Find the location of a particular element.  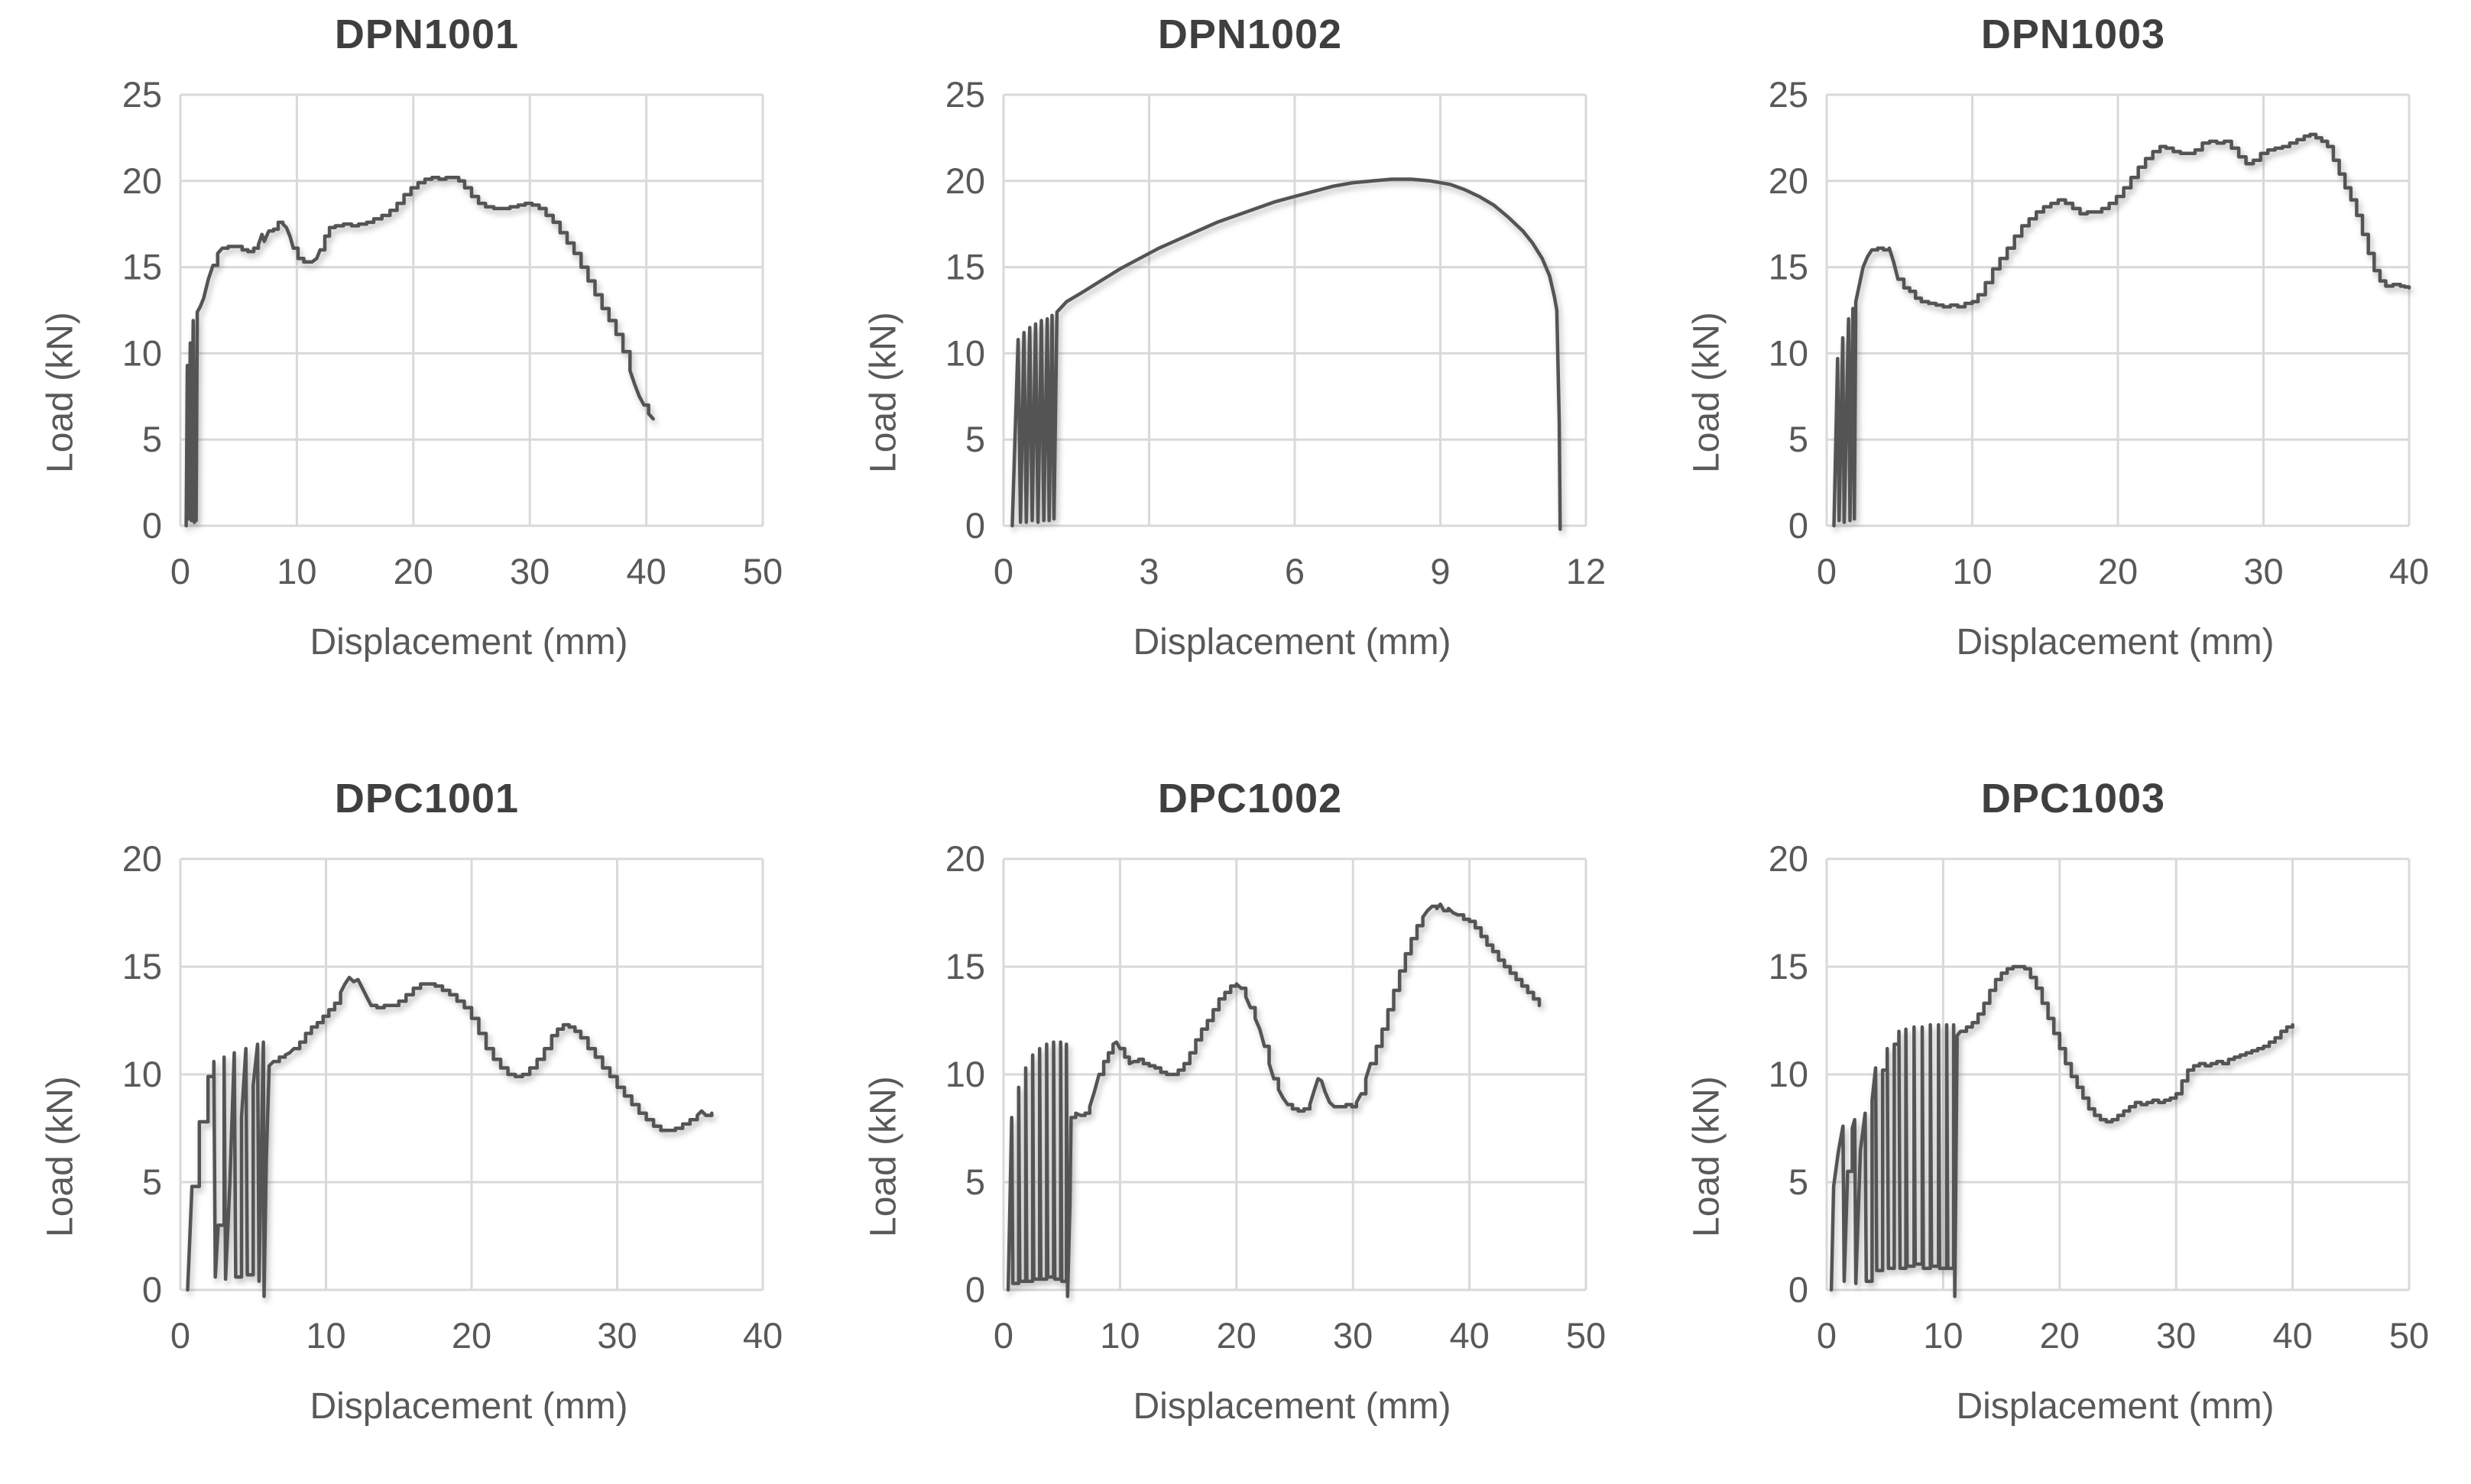

plot-dpn1002: 0 5 10 15 20 25 0 3 6 9 12 is located at coordinates (1275, 333).